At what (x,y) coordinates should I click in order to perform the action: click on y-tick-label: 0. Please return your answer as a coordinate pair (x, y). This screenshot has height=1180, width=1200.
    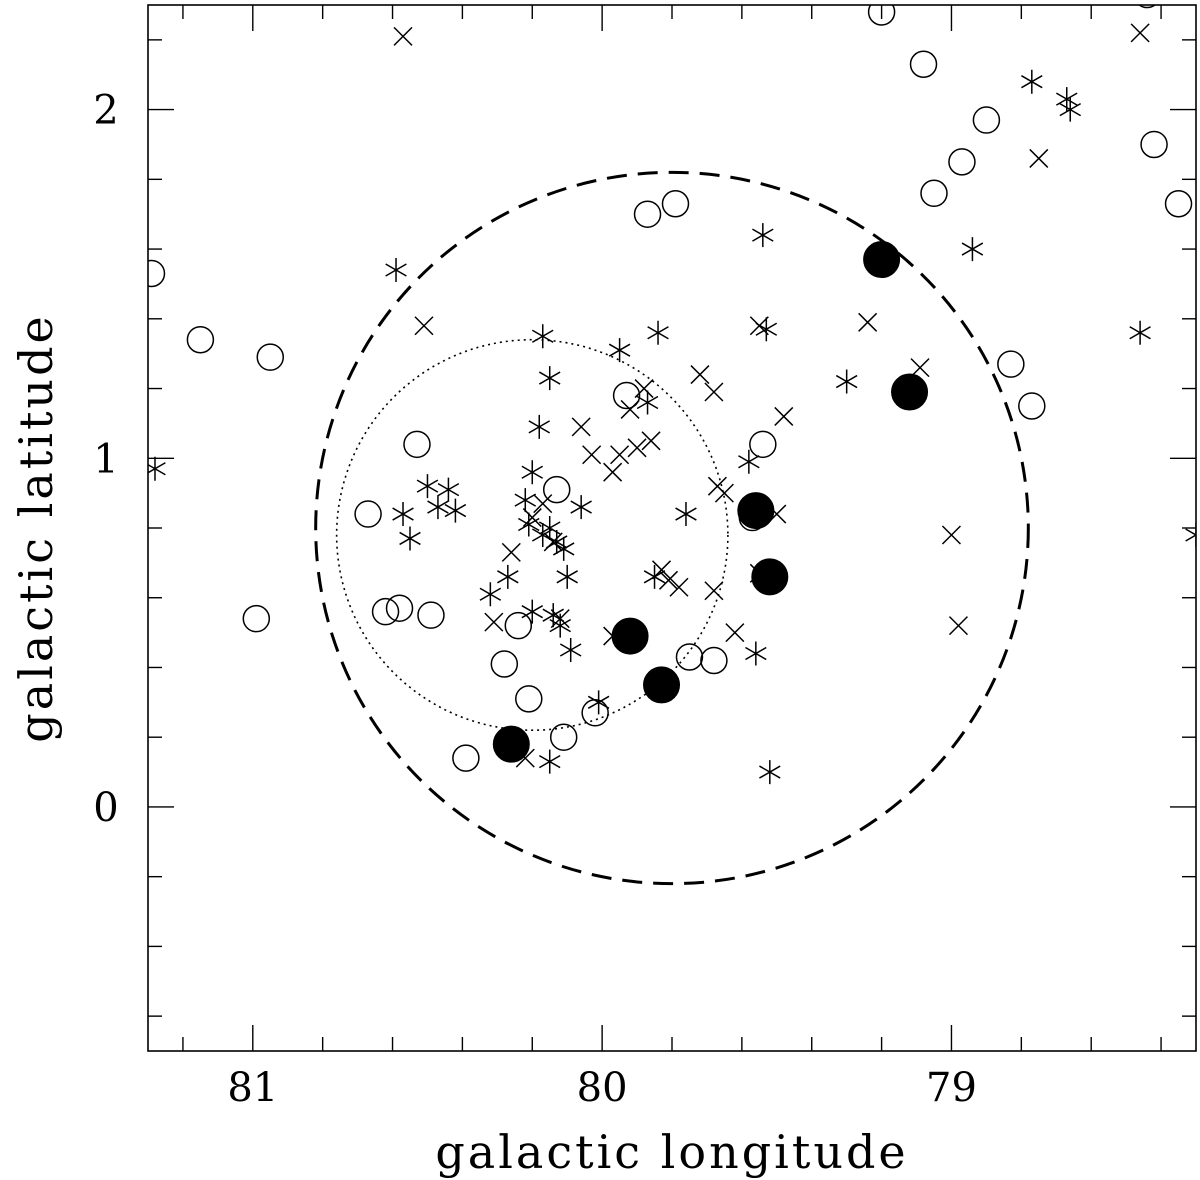
    Looking at the image, I should click on (105, 808).